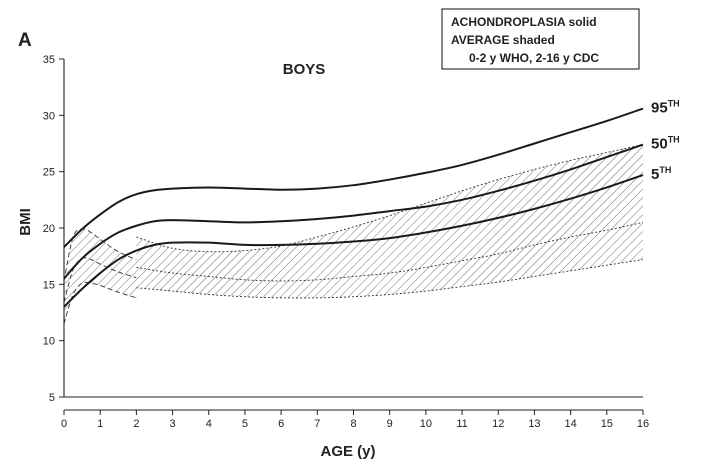 This screenshot has width=702, height=471. What do you see at coordinates (136, 424) in the screenshot?
I see `x-tick-label: 2` at bounding box center [136, 424].